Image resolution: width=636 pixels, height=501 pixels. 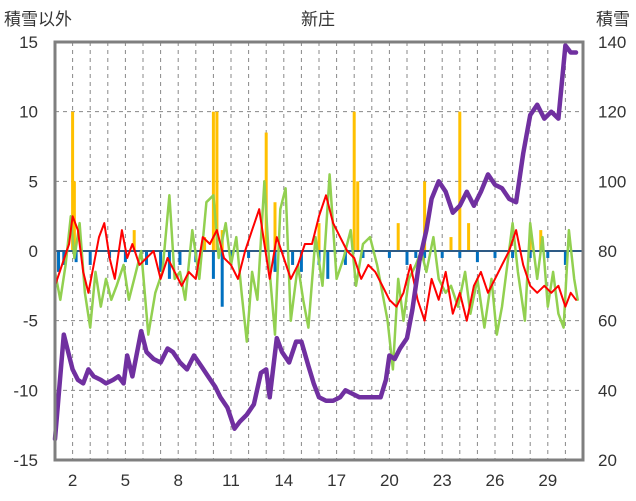 What do you see at coordinates (125, 480) in the screenshot?
I see `x-tick-label: 5` at bounding box center [125, 480].